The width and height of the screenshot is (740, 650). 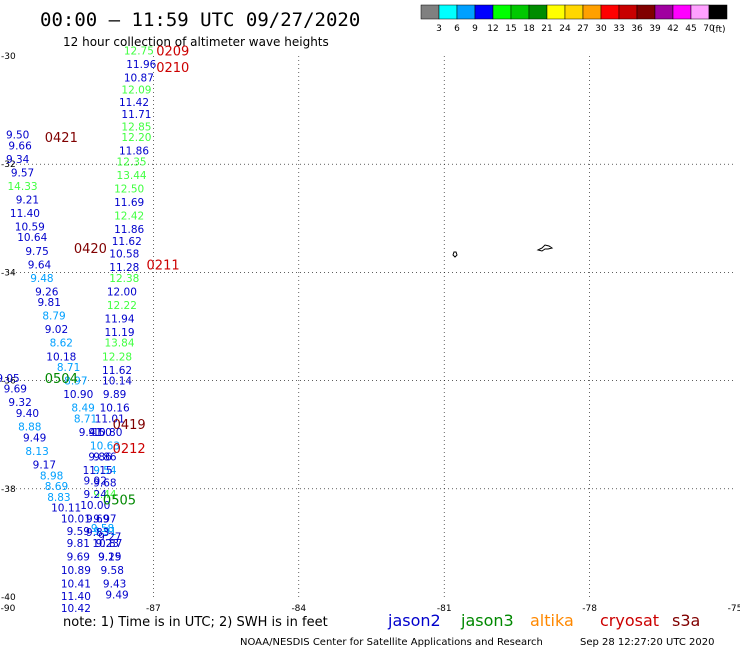 I want to click on legend-label: 45, so click(x=690, y=29).